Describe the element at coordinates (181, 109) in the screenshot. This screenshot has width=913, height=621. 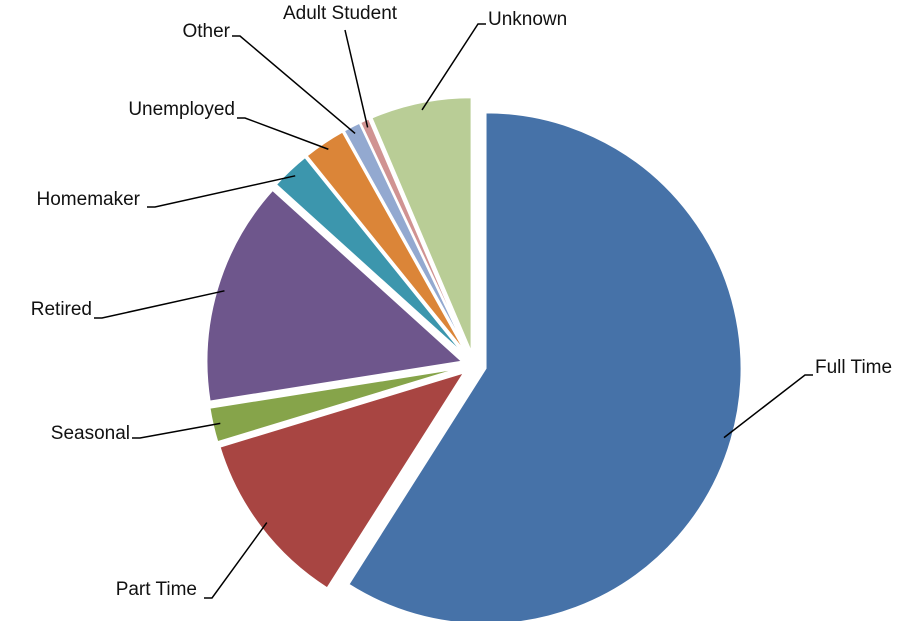
I see `slice-label: Unemployed` at that location.